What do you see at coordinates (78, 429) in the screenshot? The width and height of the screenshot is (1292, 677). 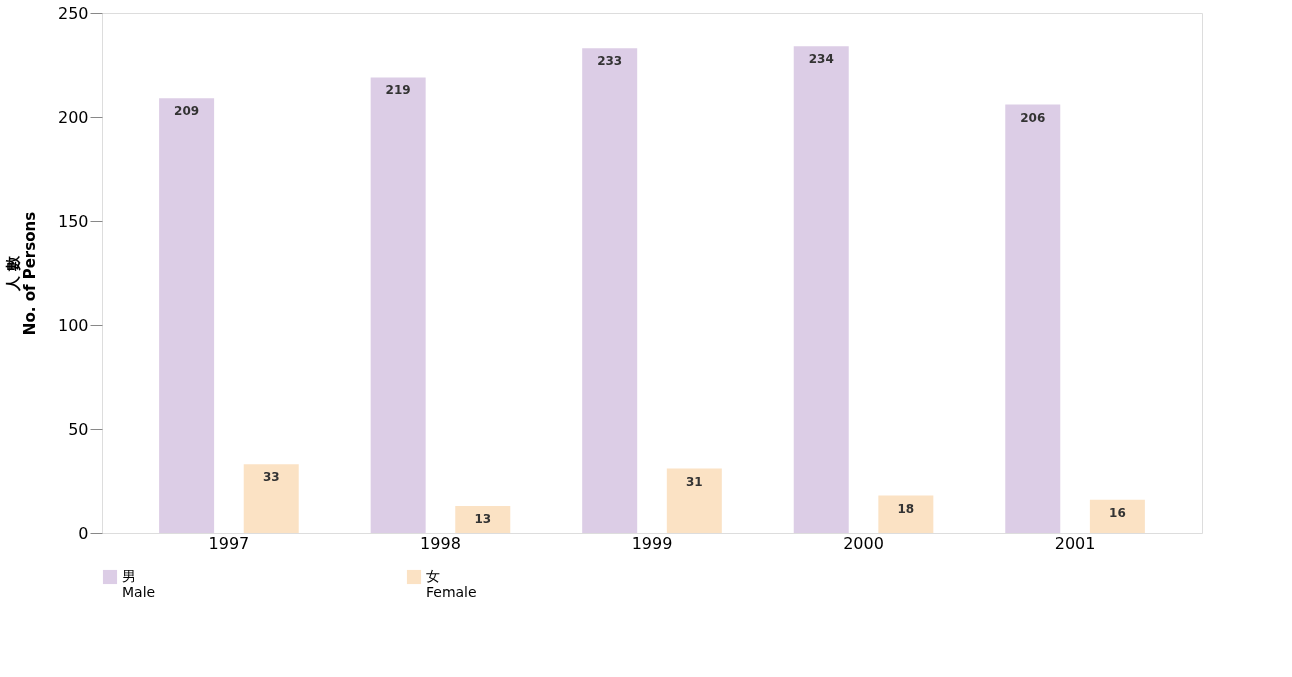 I see `y-tick-label: 50` at bounding box center [78, 429].